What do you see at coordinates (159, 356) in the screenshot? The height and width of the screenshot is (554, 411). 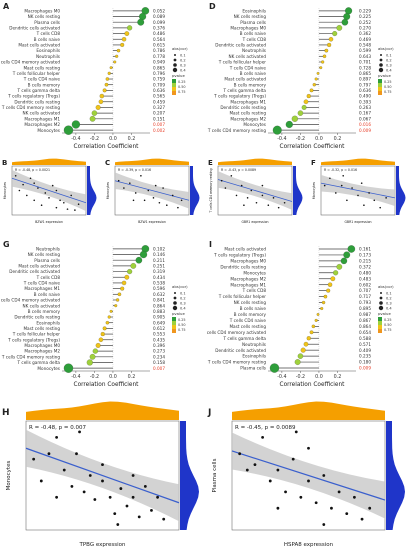 I see `p-value-label: 0.234` at bounding box center [159, 356].